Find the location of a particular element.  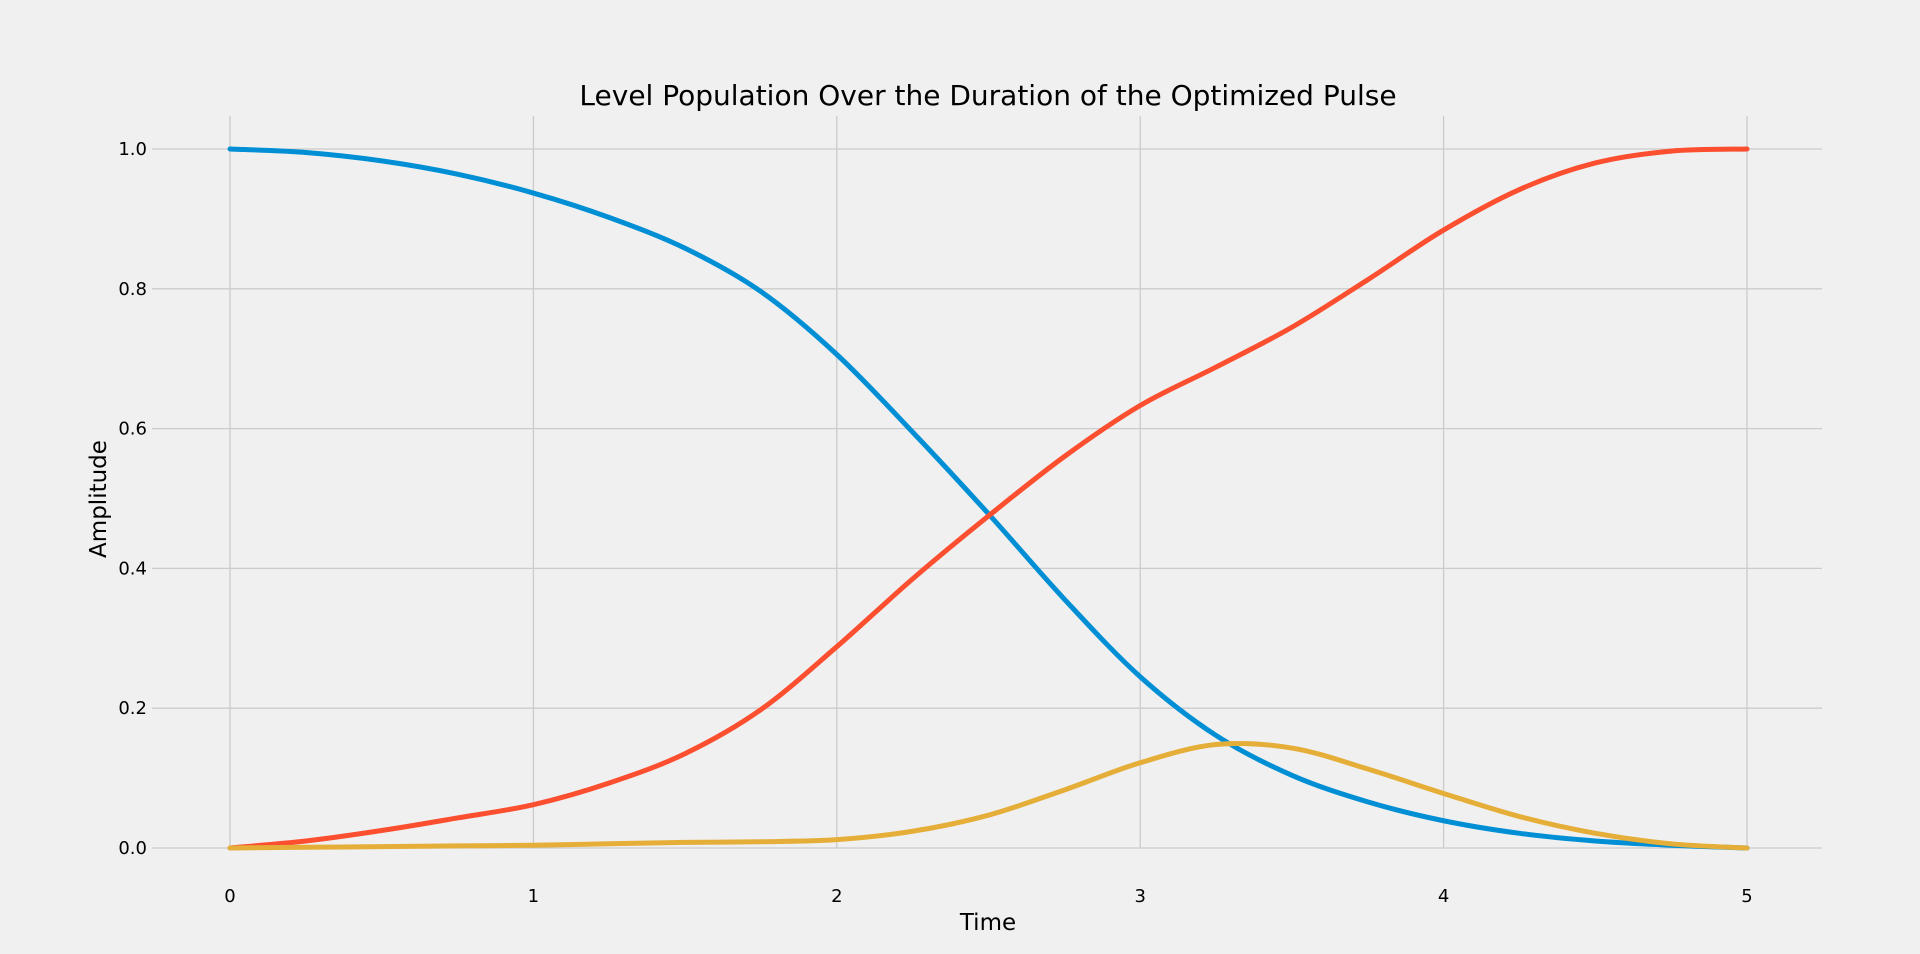

y-tick-label: 0.8 is located at coordinates (132, 289).